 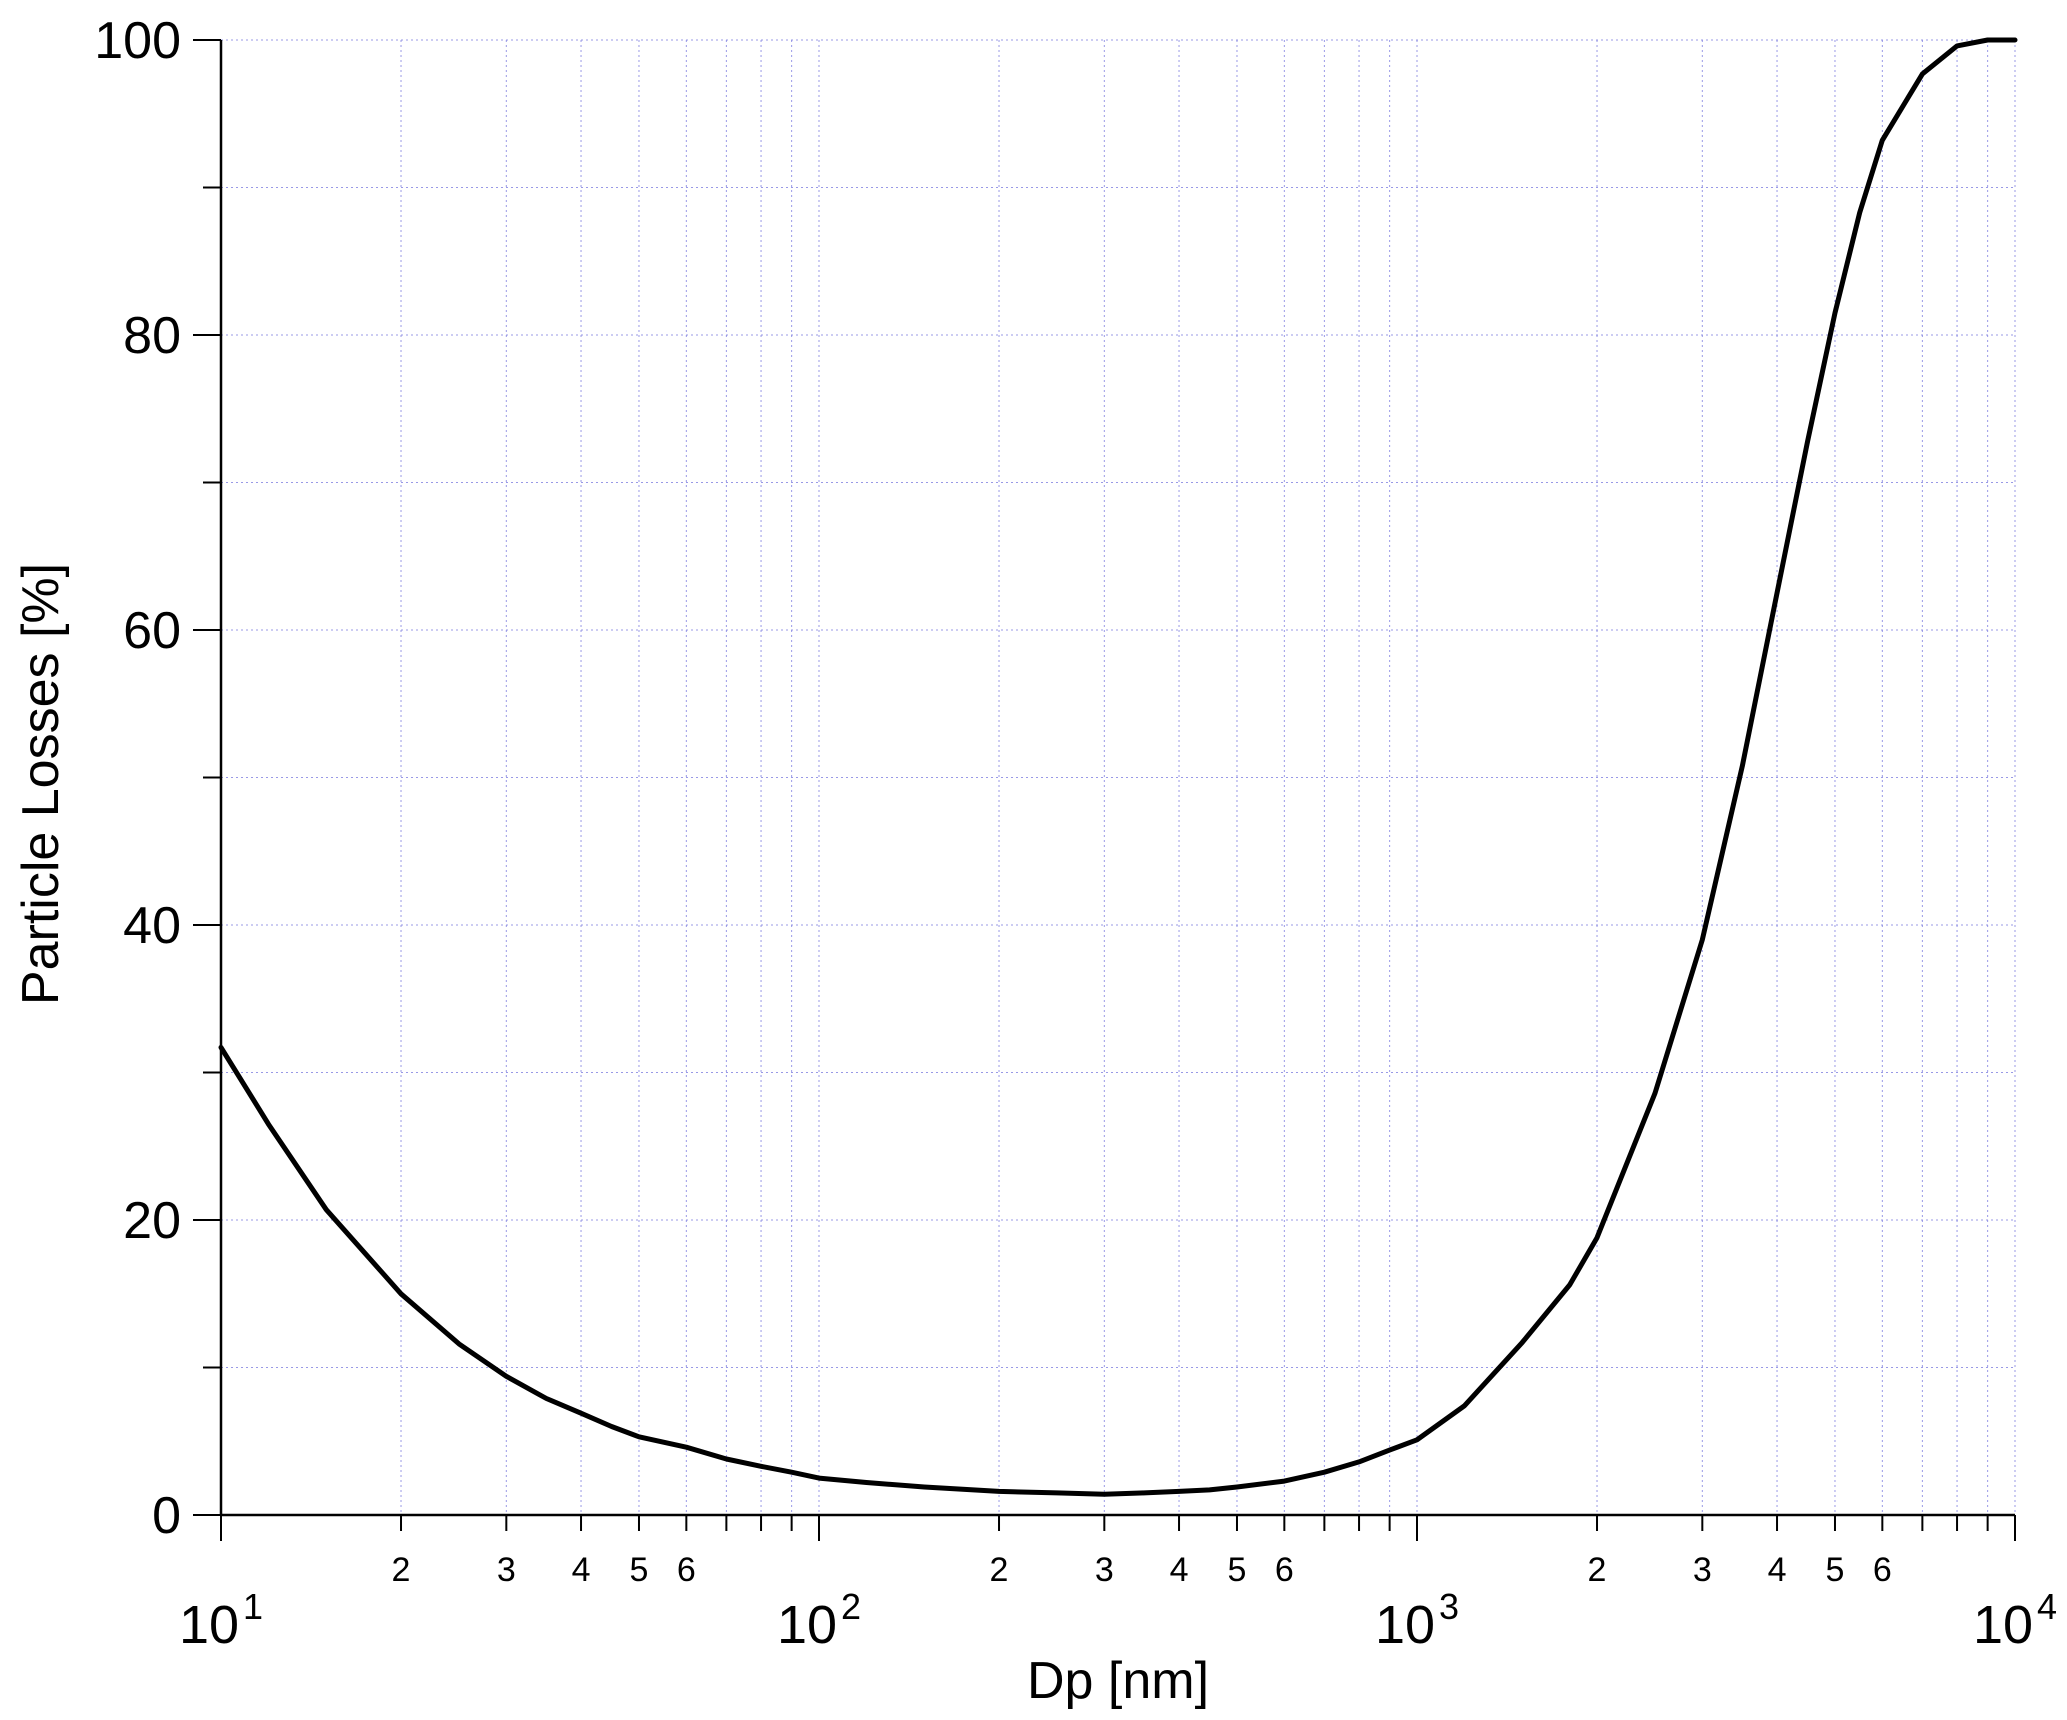 I want to click on x-major-tick-label: 10 2, so click(x=819, y=1620).